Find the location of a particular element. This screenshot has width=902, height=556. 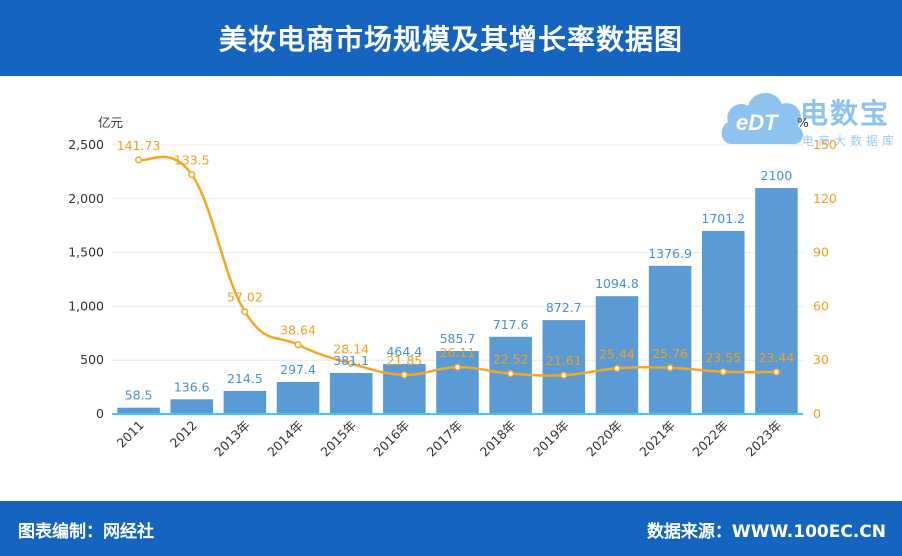

line-value-label: 23.55 is located at coordinates (723, 357).